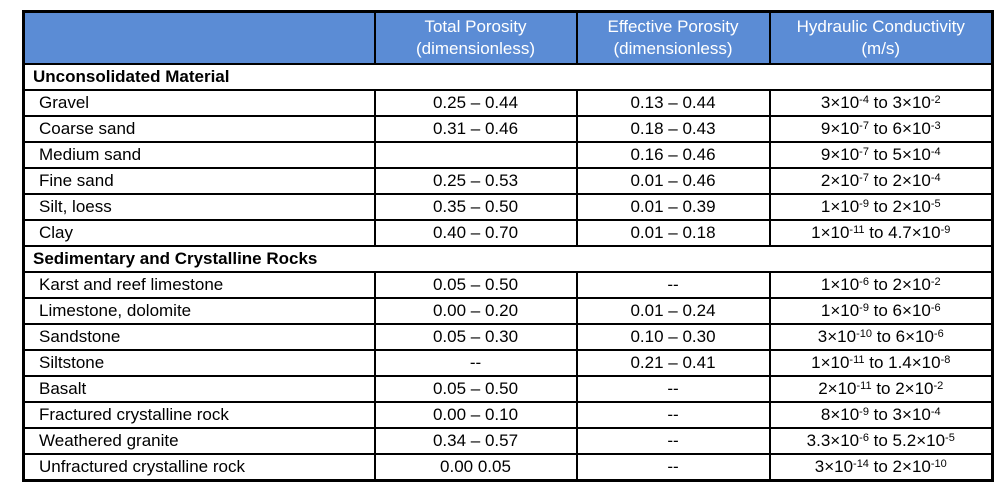 This screenshot has height=491, width=1000. I want to click on total-porosity-cell: 0.35 – 0.50, so click(475, 207).